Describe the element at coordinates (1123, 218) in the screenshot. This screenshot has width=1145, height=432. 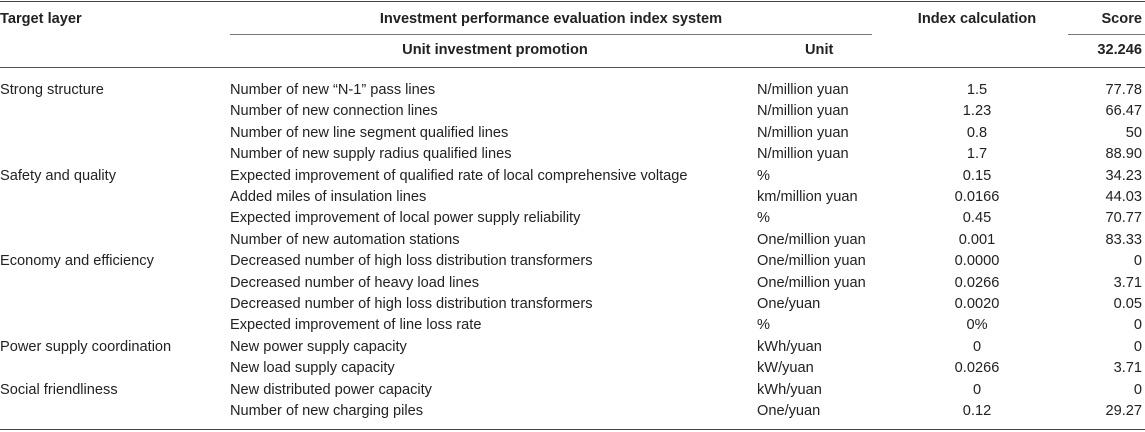
I see `cell-score: 70.77` at that location.